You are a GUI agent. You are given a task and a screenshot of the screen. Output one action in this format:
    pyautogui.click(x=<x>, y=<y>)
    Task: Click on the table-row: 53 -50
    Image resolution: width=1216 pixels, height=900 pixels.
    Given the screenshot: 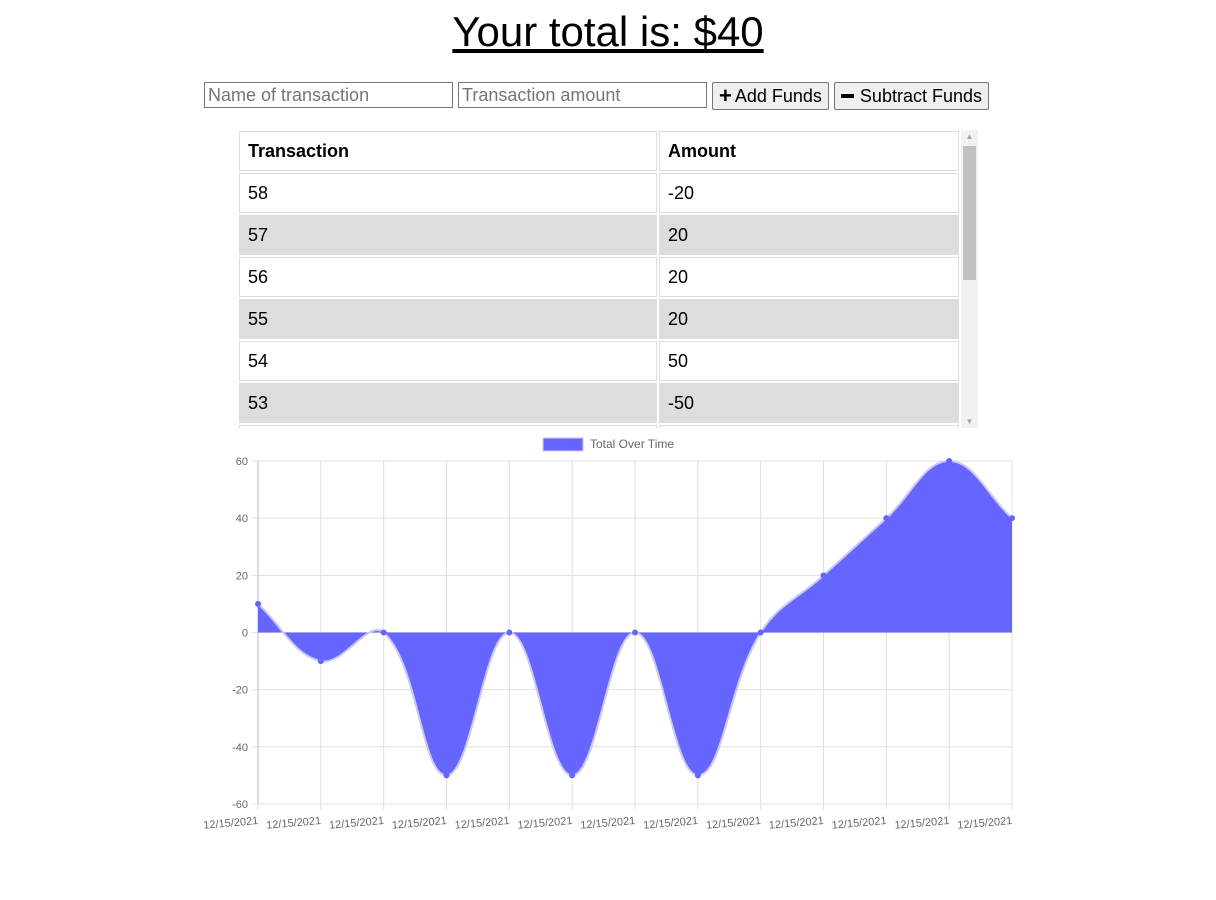 What is the action you would take?
    pyautogui.click(x=599, y=403)
    